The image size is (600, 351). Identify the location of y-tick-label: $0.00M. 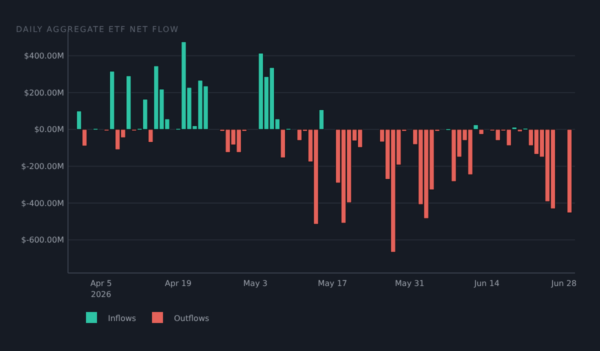
(49, 129).